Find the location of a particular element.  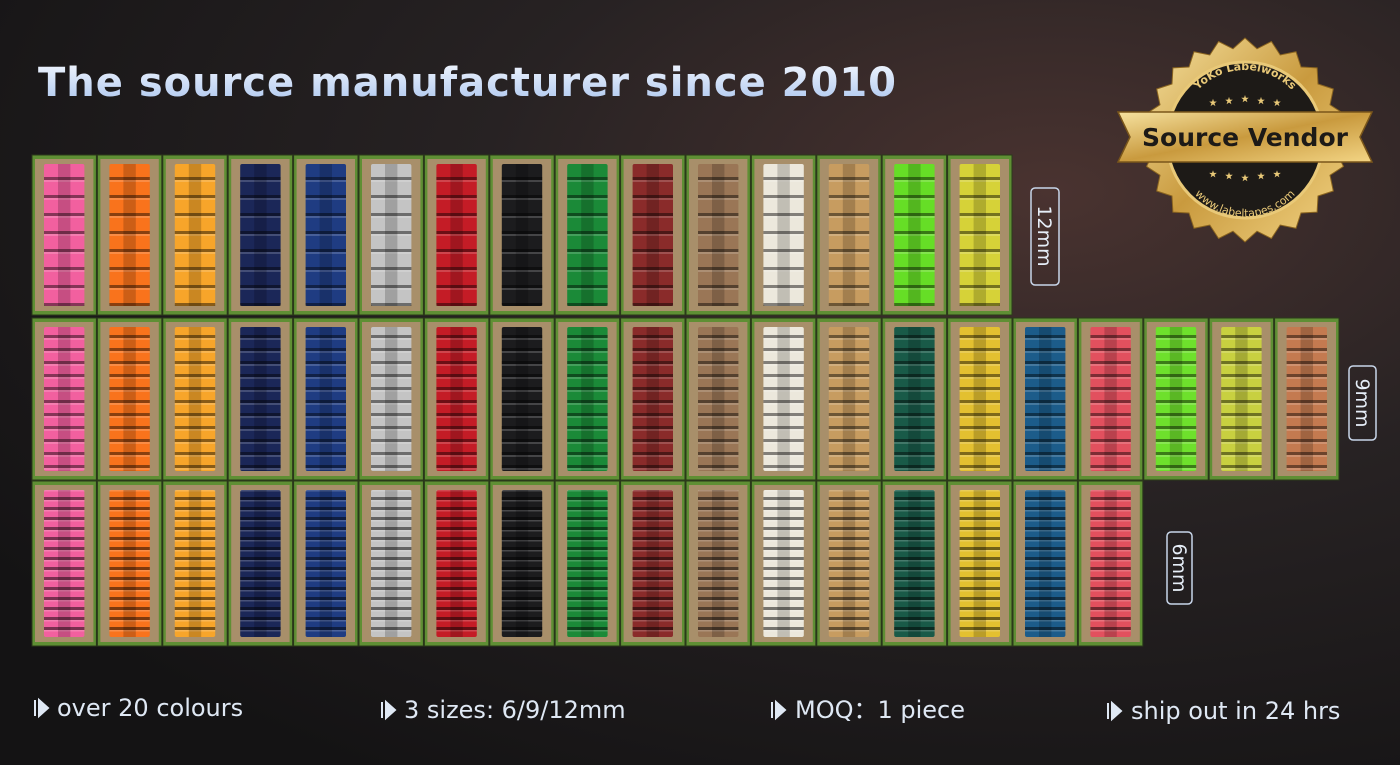

feature-text: over 20 colours is located at coordinates (150, 708).